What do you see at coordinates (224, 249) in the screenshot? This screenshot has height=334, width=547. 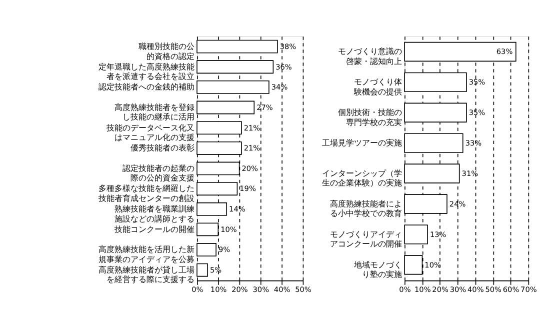 I see `data-label: 9%` at bounding box center [224, 249].